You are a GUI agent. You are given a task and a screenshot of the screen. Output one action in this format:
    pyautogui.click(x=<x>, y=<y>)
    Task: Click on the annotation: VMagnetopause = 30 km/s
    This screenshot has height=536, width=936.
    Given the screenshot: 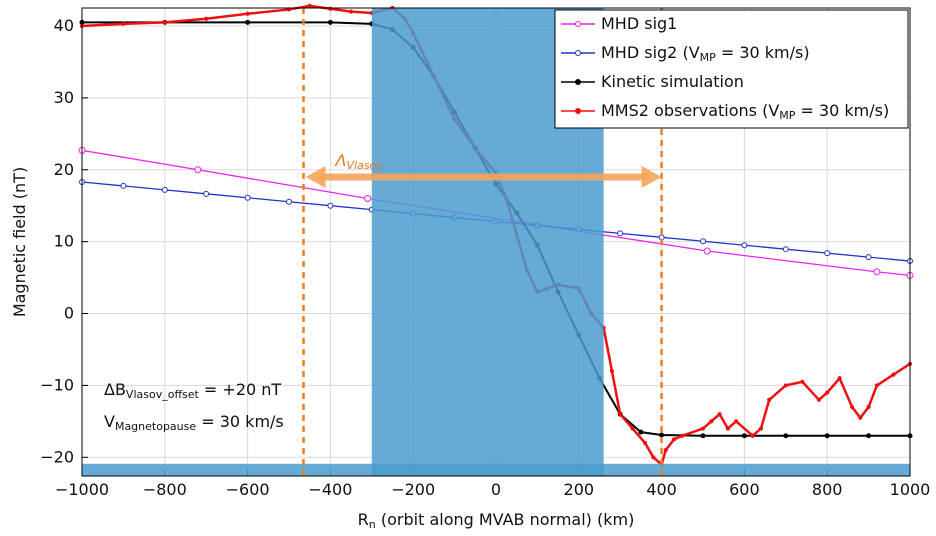 What is the action you would take?
    pyautogui.click(x=194, y=423)
    